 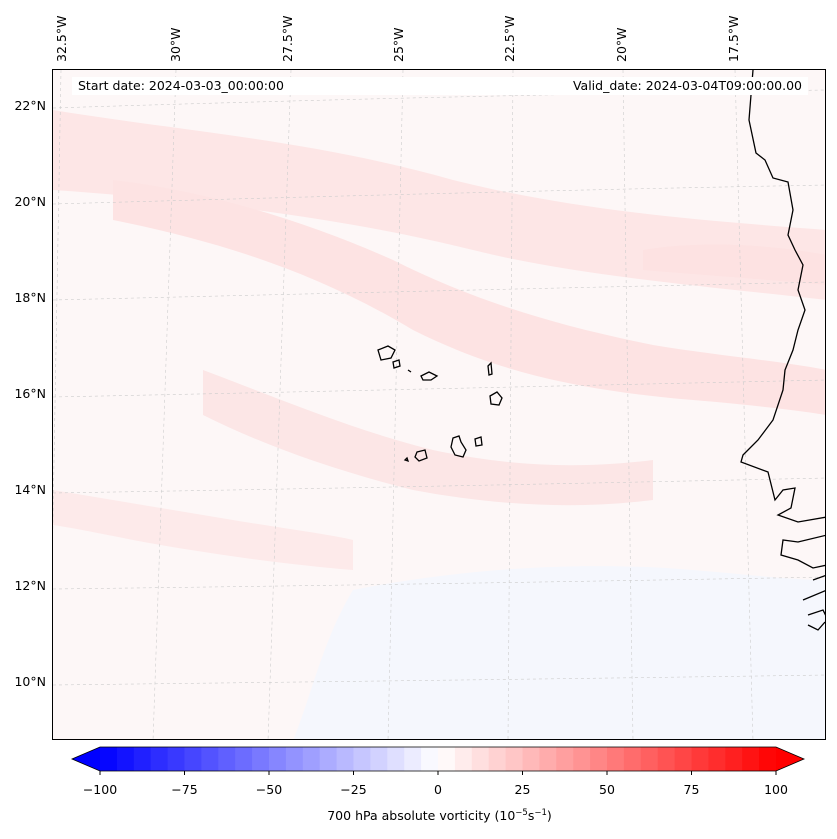 What do you see at coordinates (607, 789) in the screenshot?
I see `colorbar-tick-label: 50` at bounding box center [607, 789].